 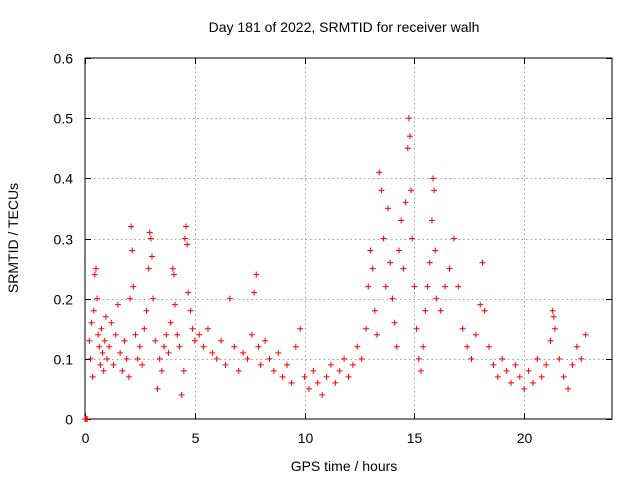 I want to click on y-tick-label: 0.3, so click(x=64, y=240).